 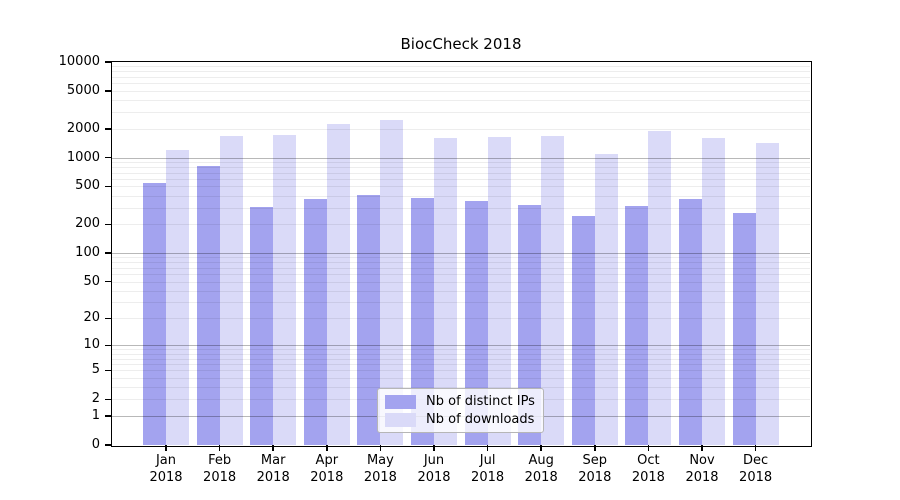 I want to click on x-axis-tick-label: Aug 2018, so click(x=541, y=469).